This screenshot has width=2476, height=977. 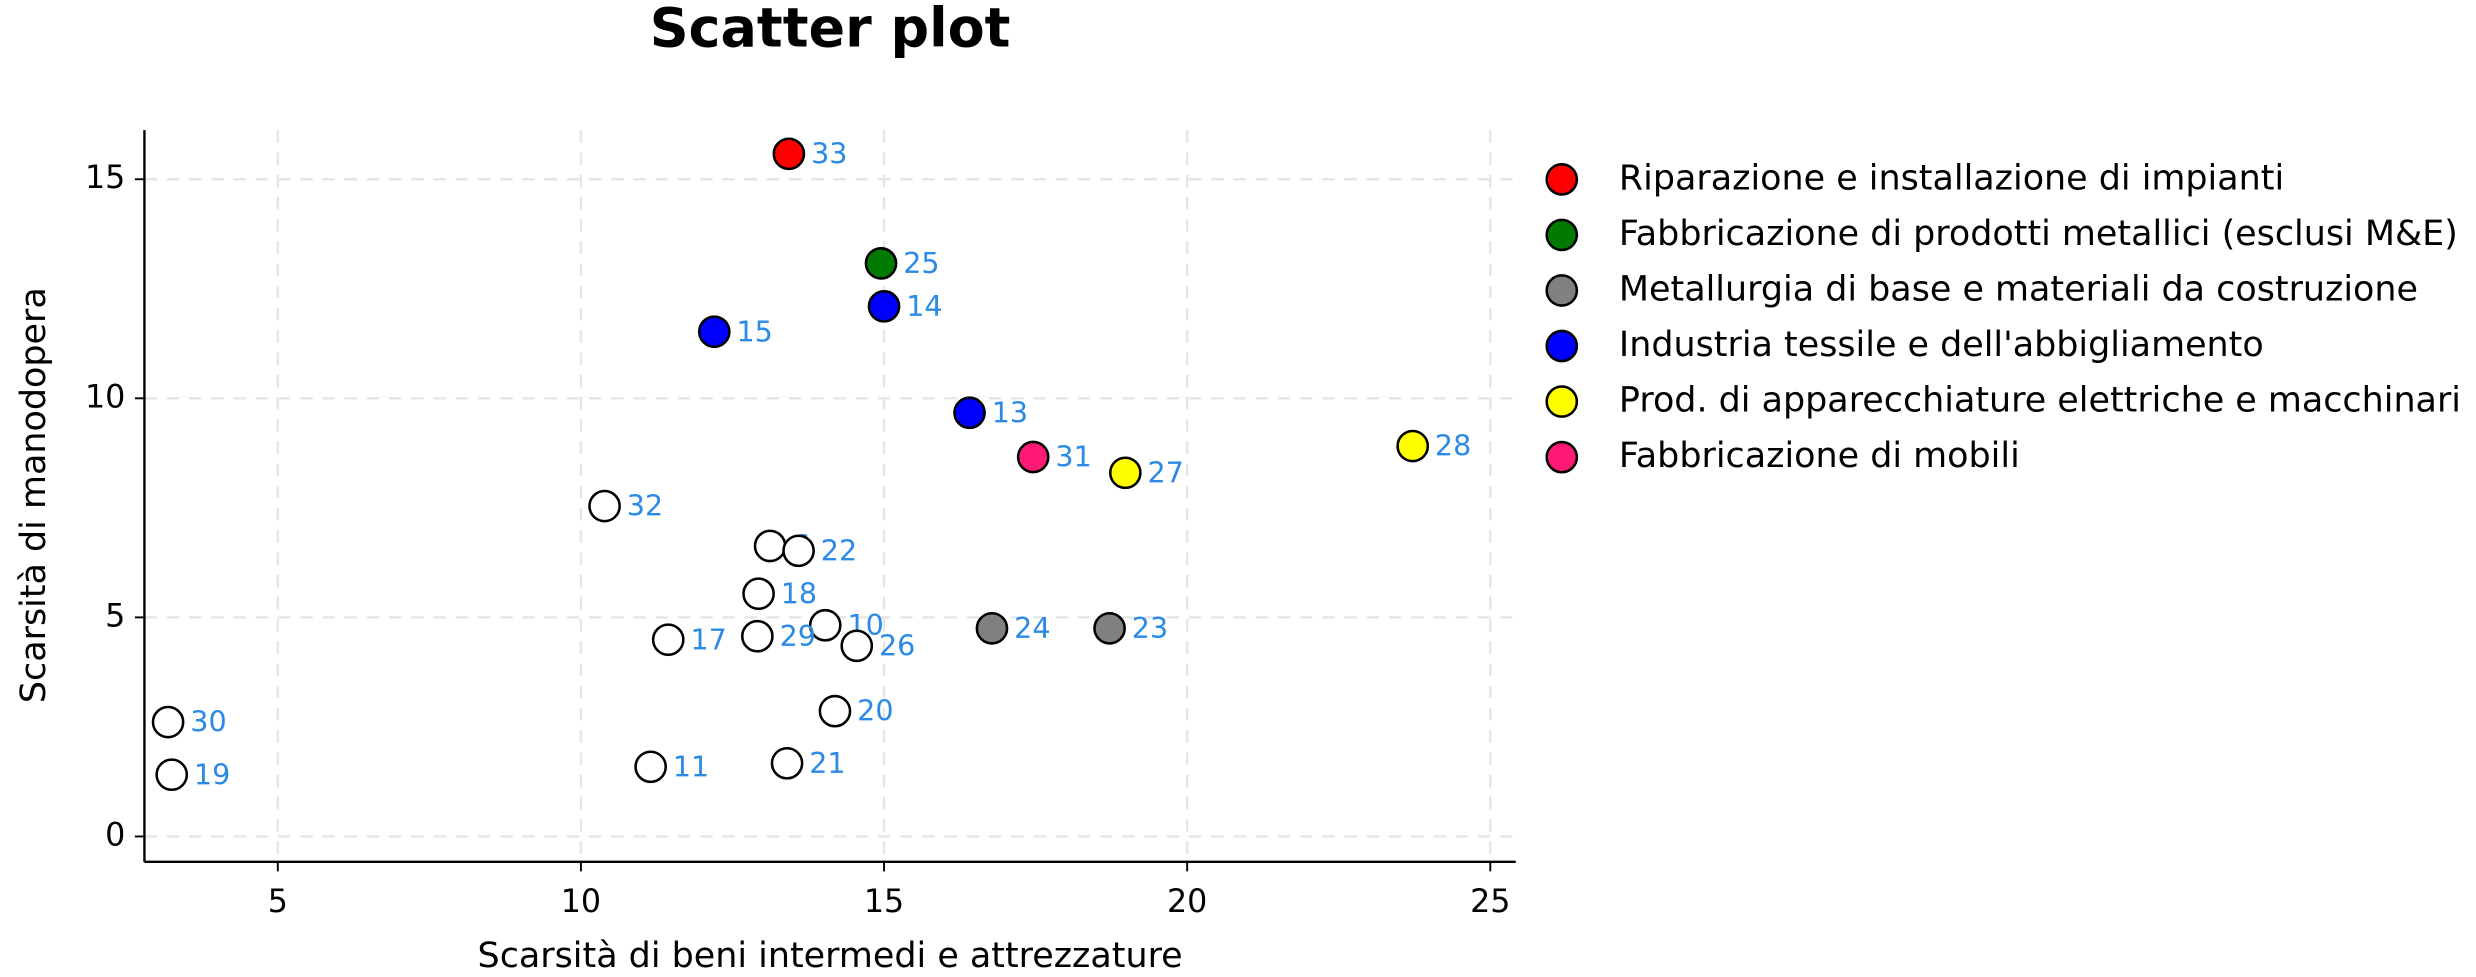 I want to click on point-label: 23, so click(x=1150, y=628).